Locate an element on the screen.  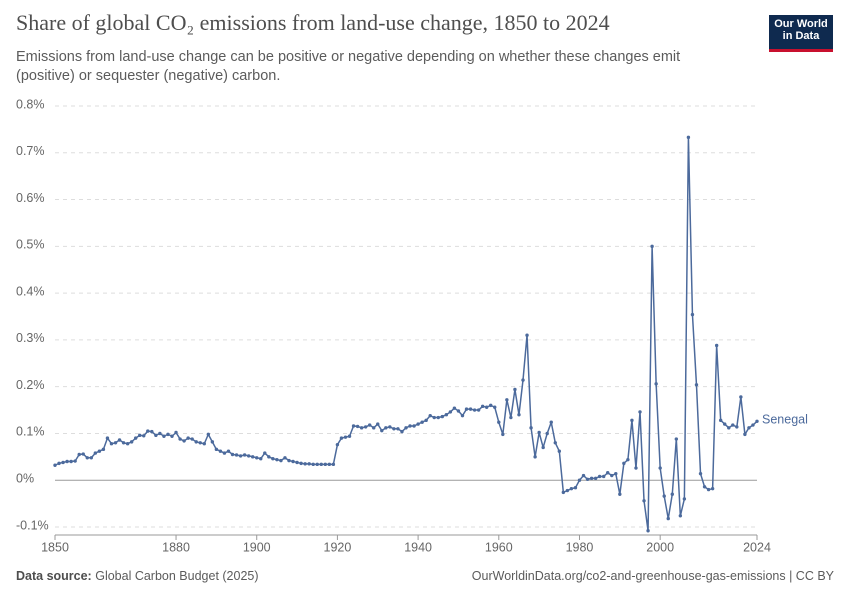
x-tick-label: 1850 is located at coordinates (55, 547).